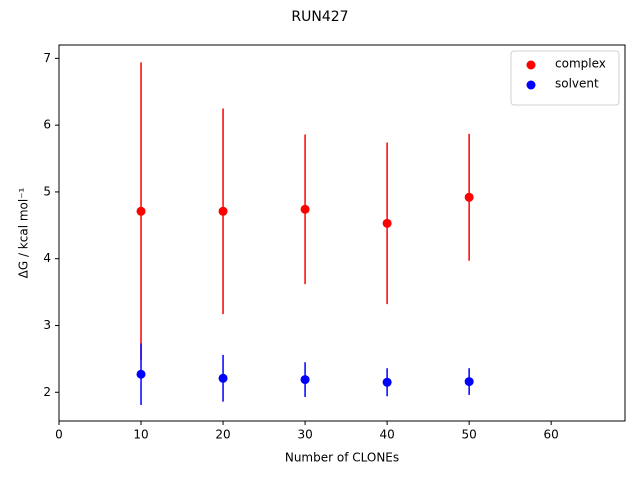  Describe the element at coordinates (47, 191) in the screenshot. I see `y-tick-label: 5` at that location.